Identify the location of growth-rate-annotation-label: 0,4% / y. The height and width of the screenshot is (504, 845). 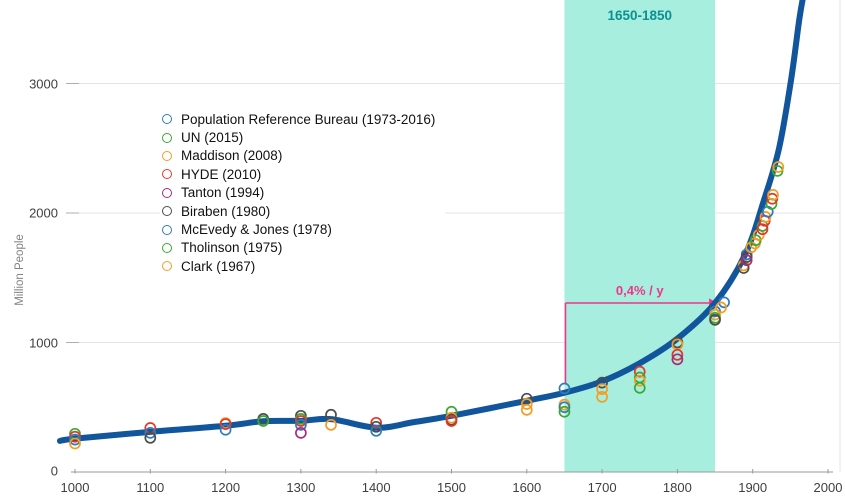
(639, 290).